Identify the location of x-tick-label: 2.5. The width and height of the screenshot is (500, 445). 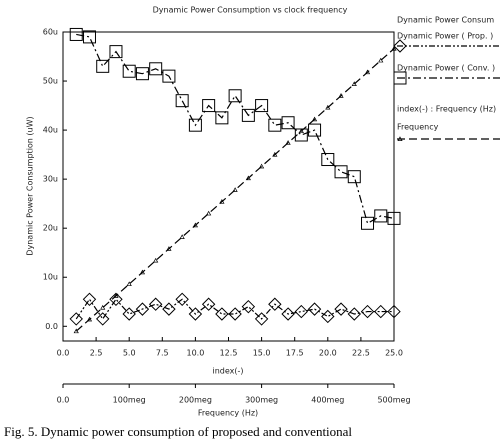
(96, 353).